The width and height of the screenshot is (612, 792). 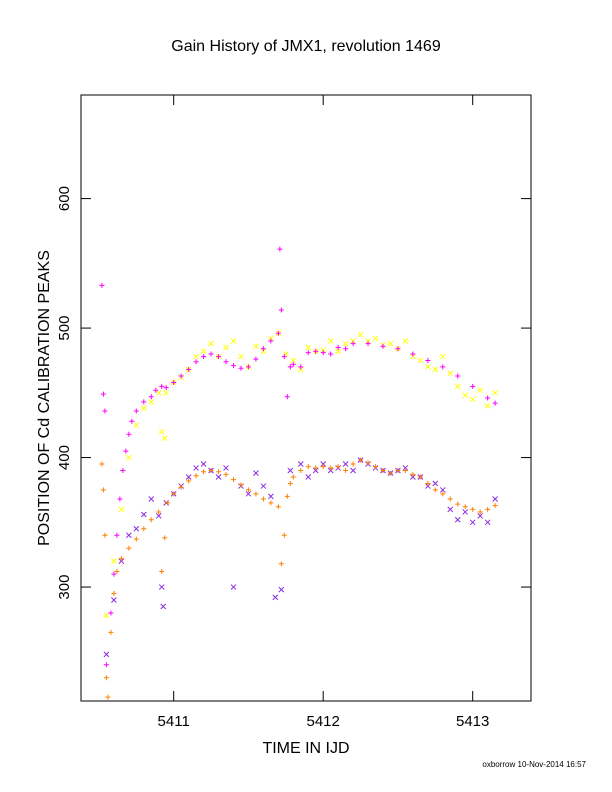 What do you see at coordinates (323, 721) in the screenshot?
I see `x-tick-label: 5412` at bounding box center [323, 721].